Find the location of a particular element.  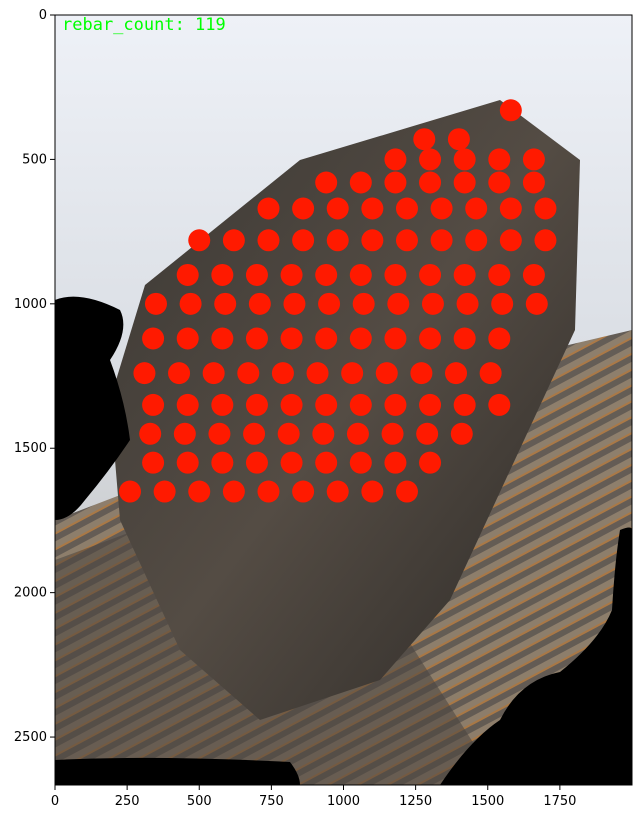

rebar-count-label: rebar_count: 119 is located at coordinates (144, 25).